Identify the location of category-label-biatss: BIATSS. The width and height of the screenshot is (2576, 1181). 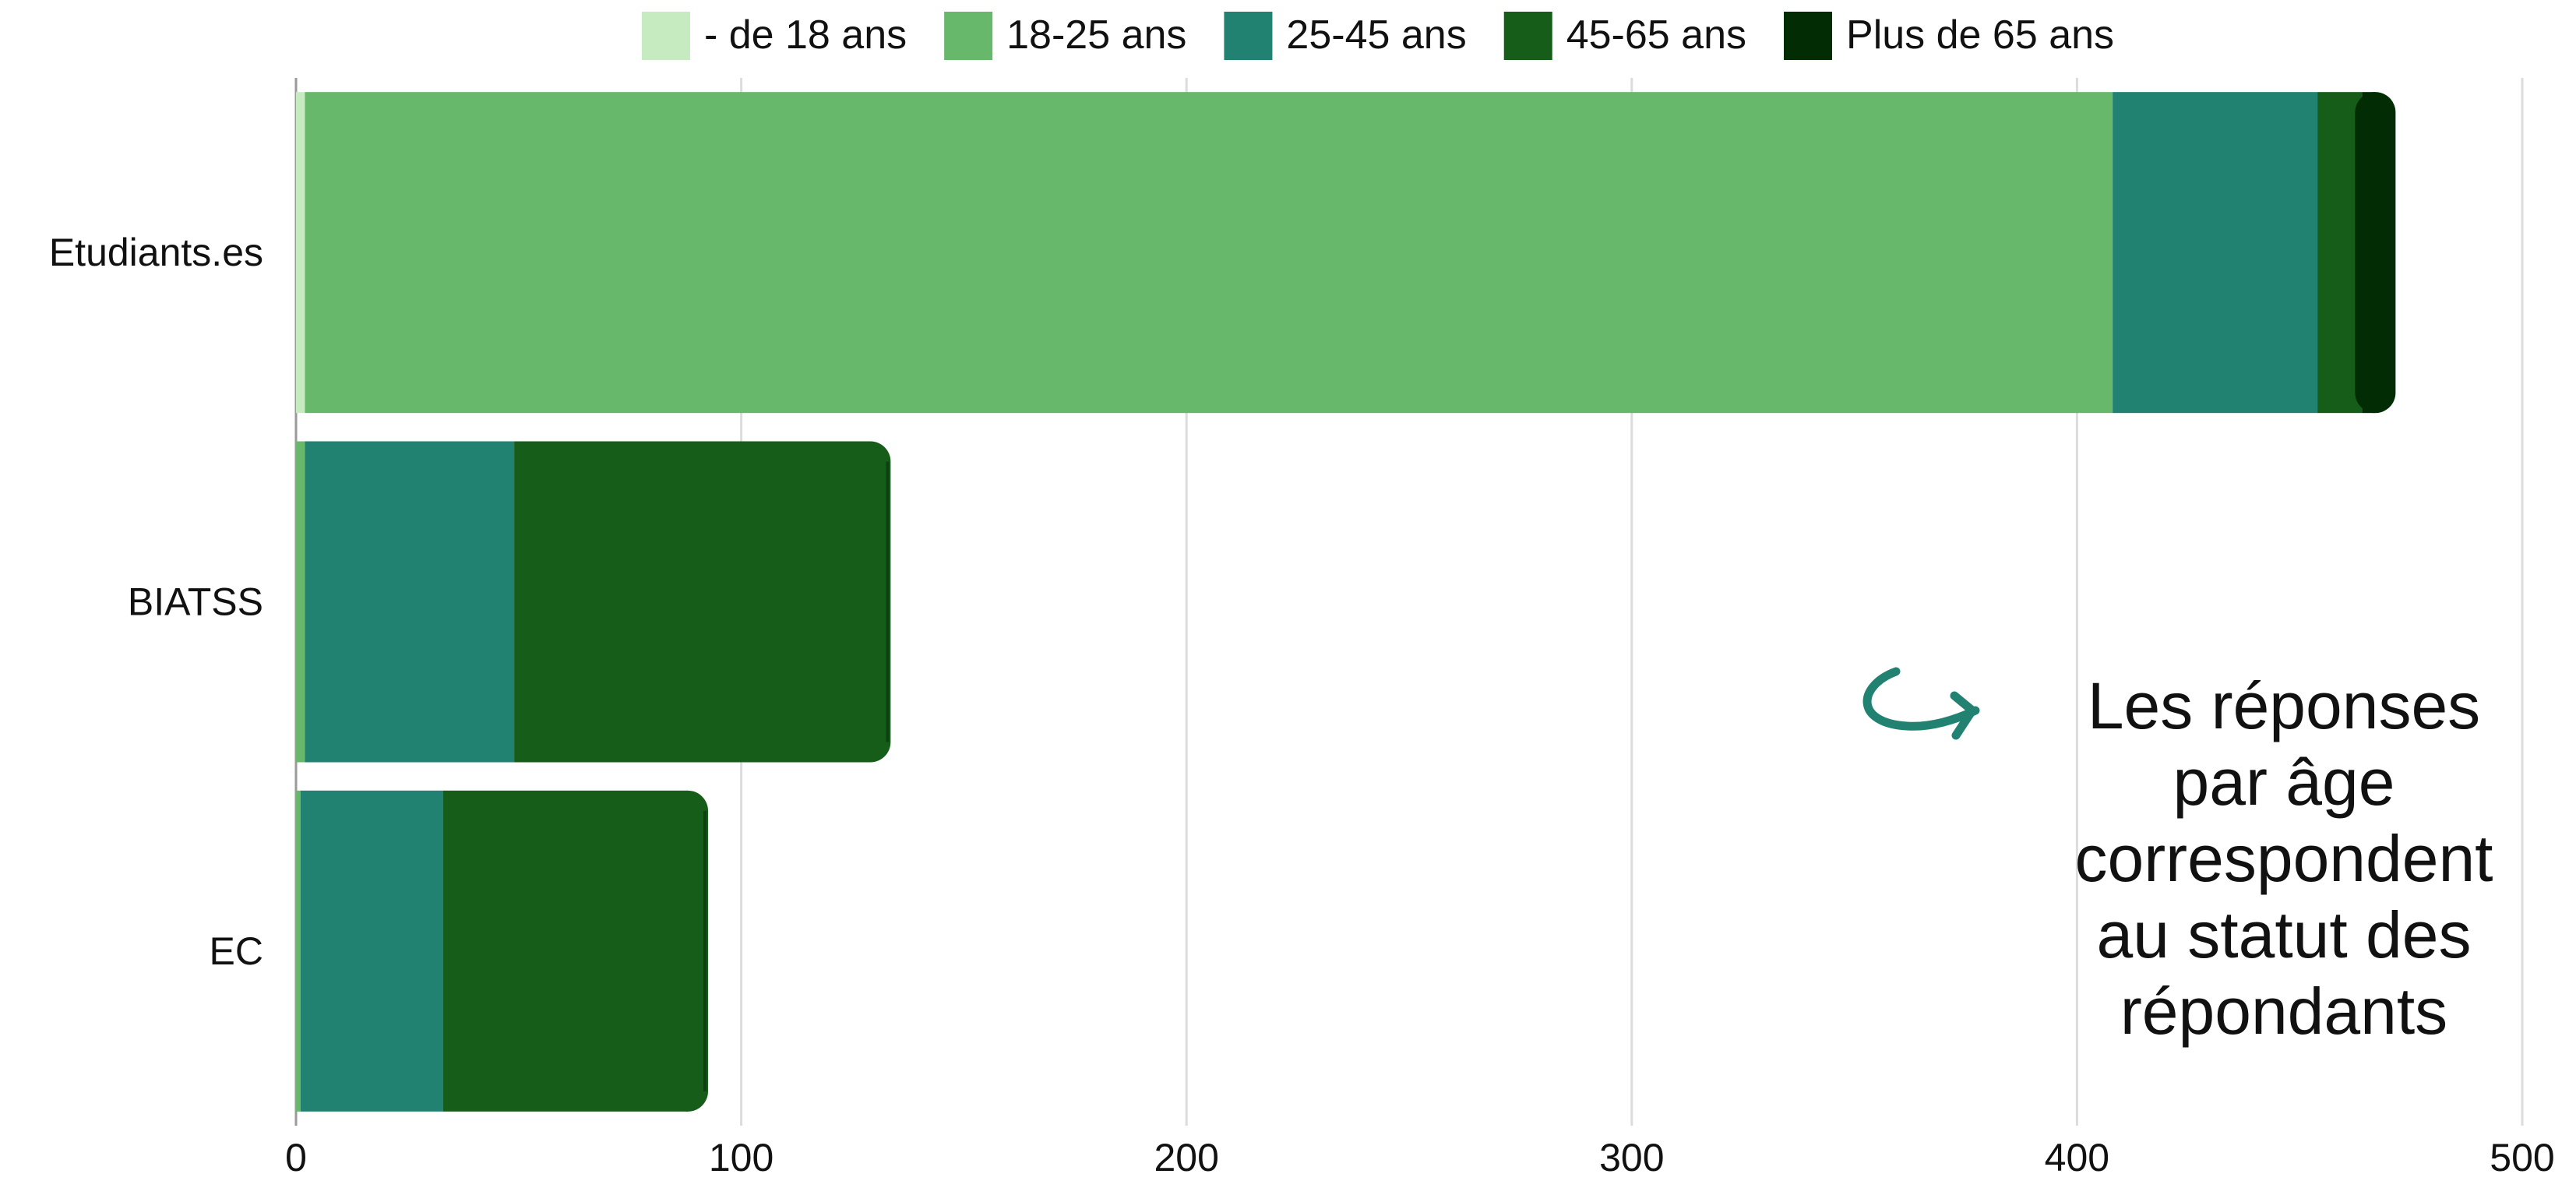
(196, 602).